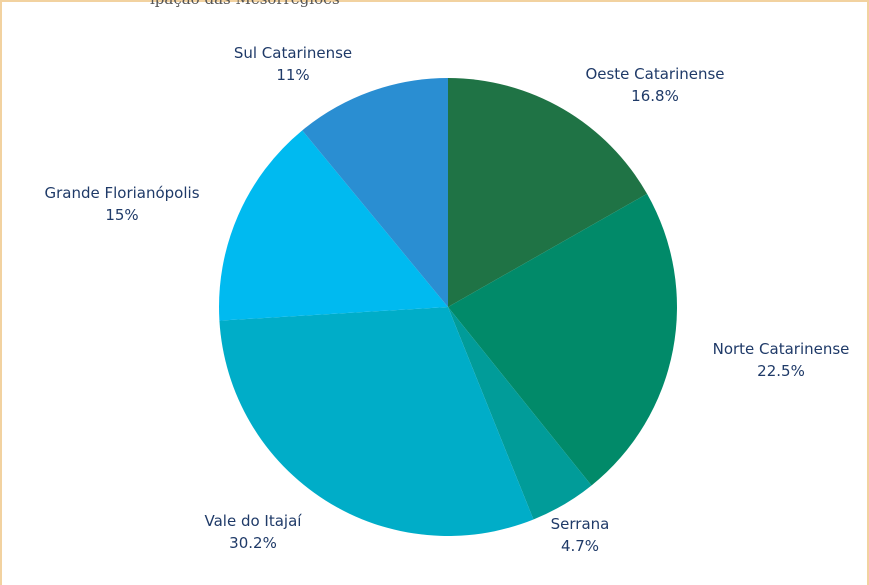 Image resolution: width=869 pixels, height=585 pixels. What do you see at coordinates (293, 53) in the screenshot?
I see `slice-label-sul-catarinense: Sul Catarinense` at bounding box center [293, 53].